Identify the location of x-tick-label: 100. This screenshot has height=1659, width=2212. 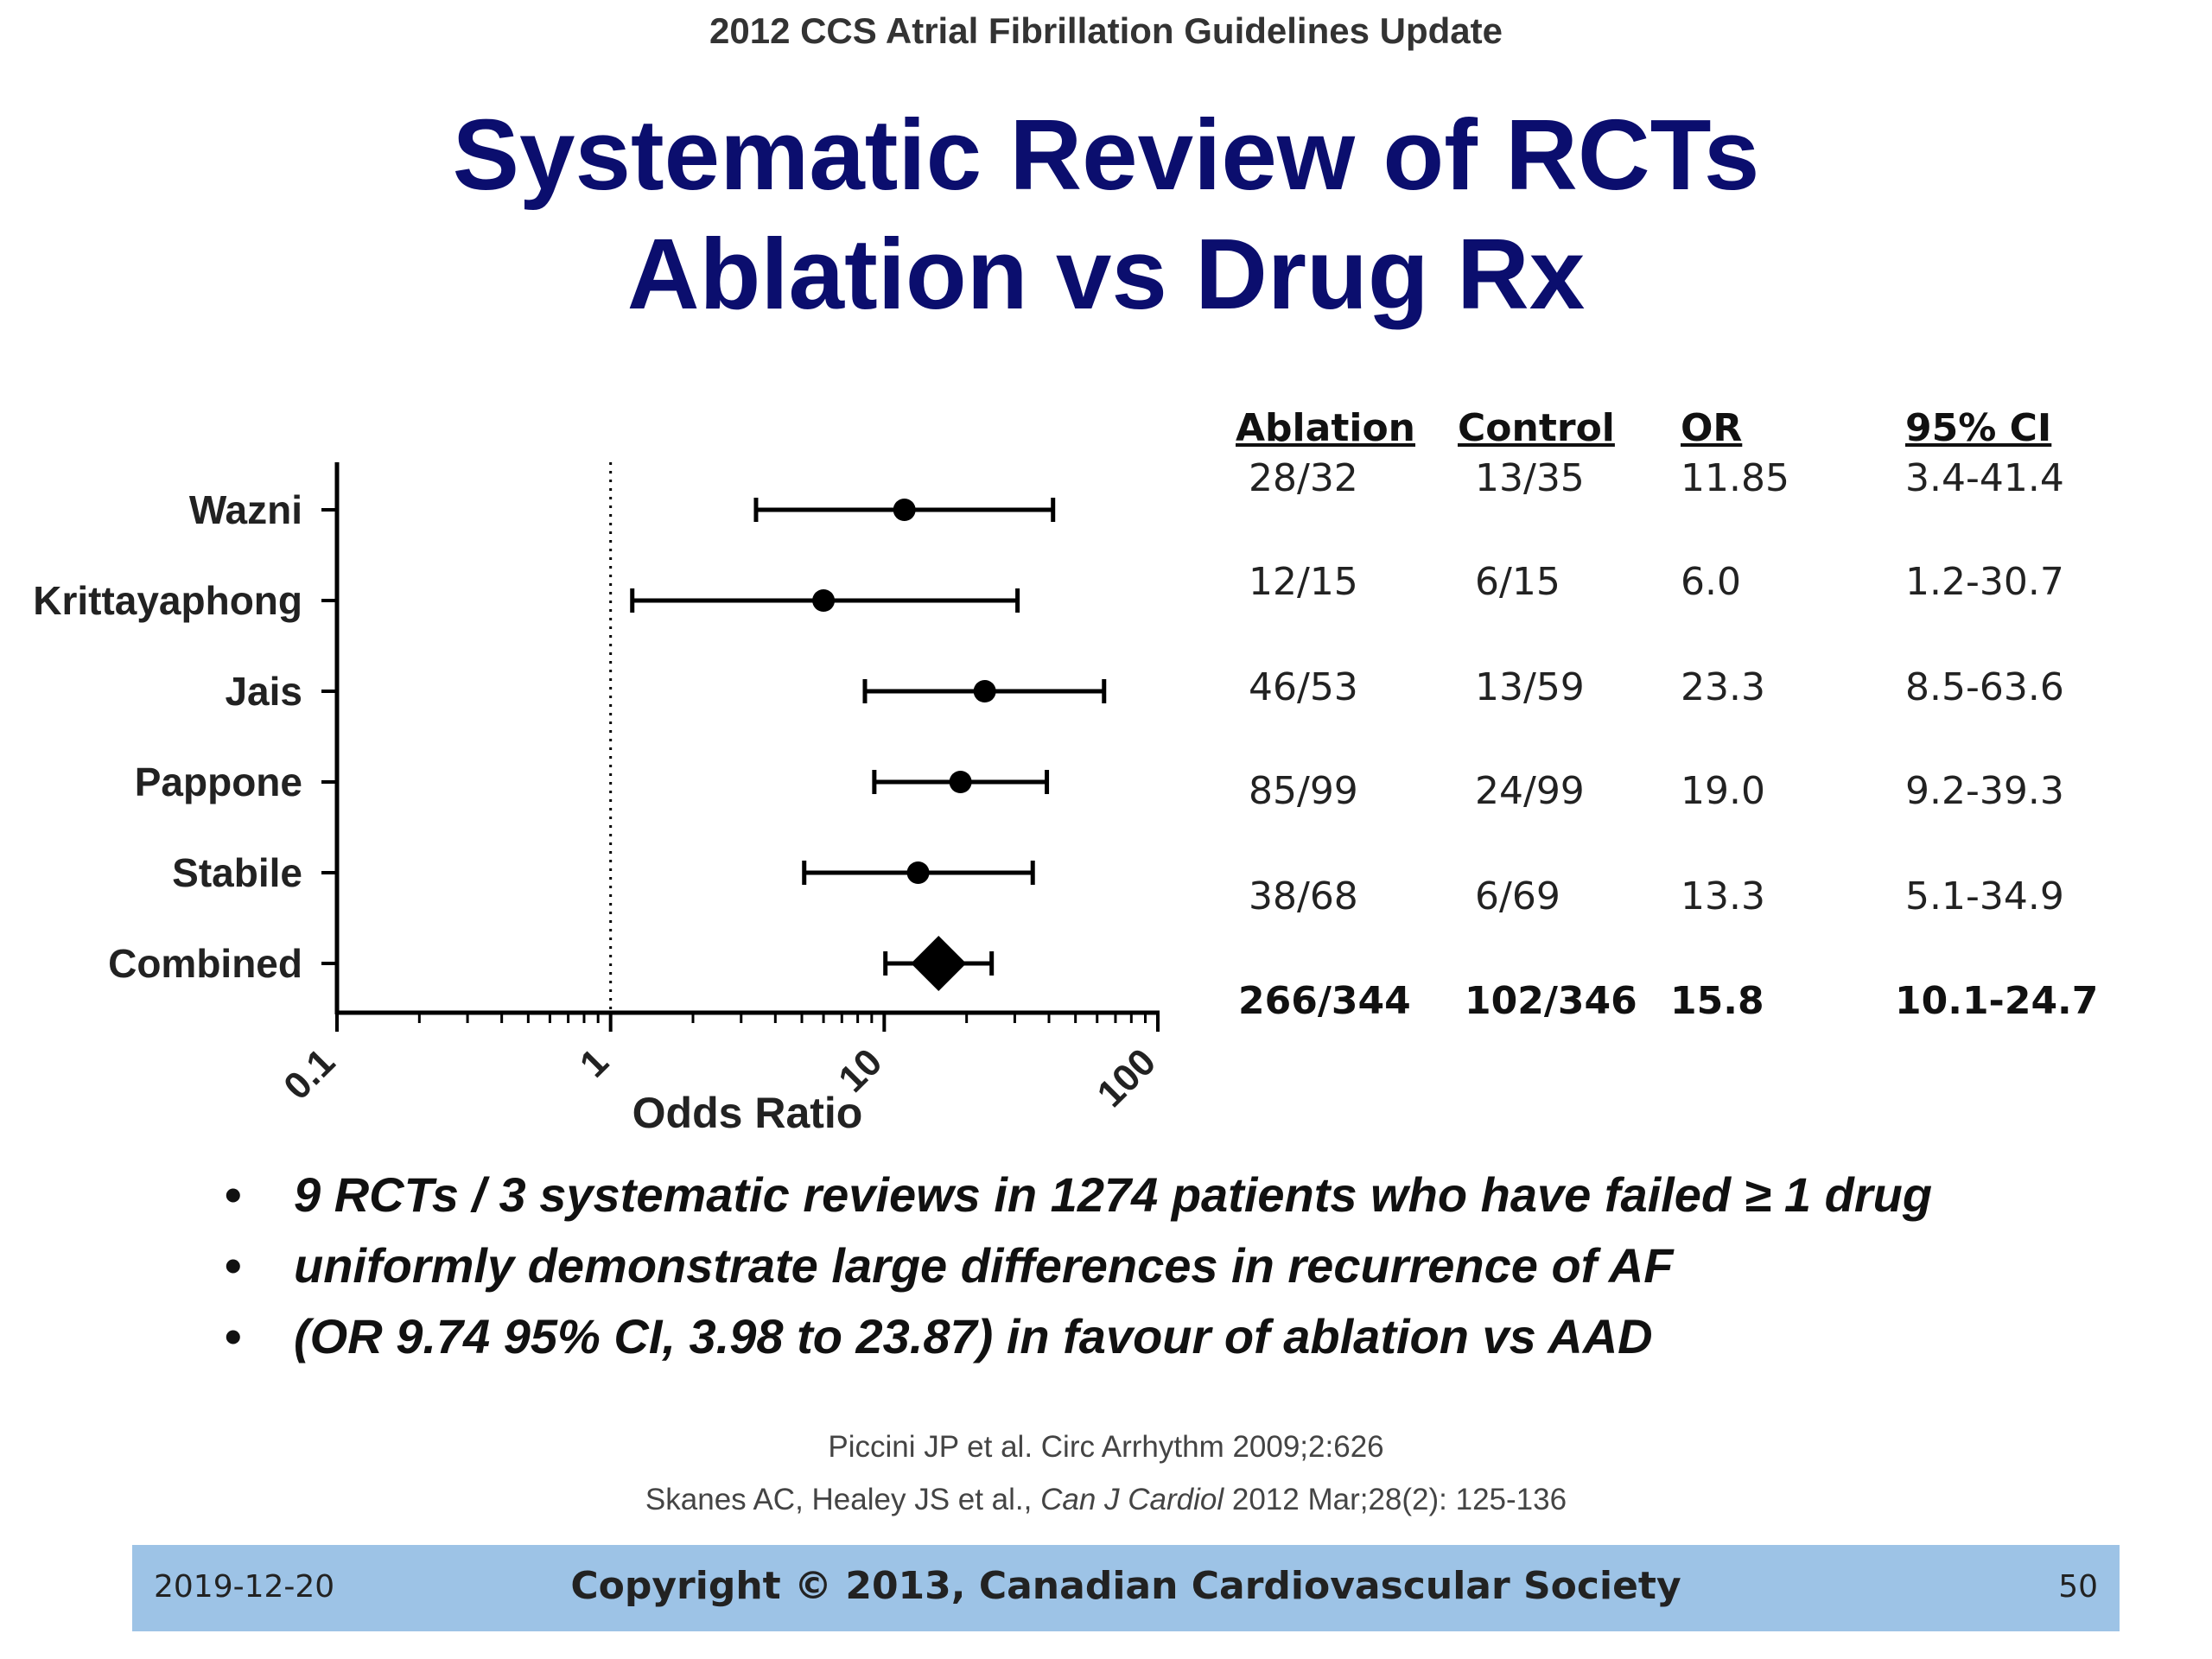
(1127, 1078).